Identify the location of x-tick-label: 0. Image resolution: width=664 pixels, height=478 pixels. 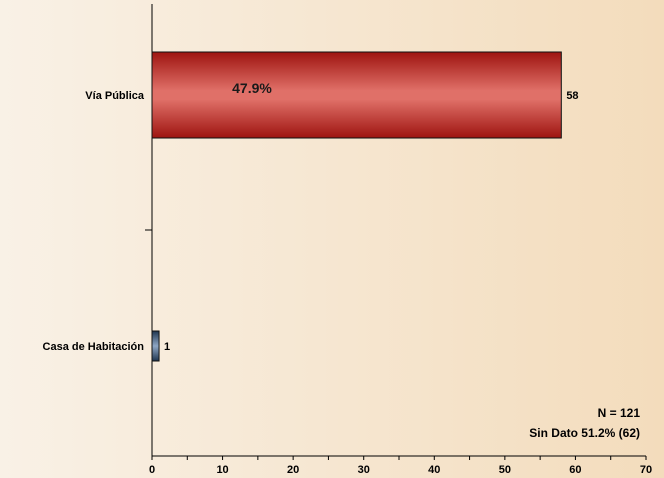
(152, 470).